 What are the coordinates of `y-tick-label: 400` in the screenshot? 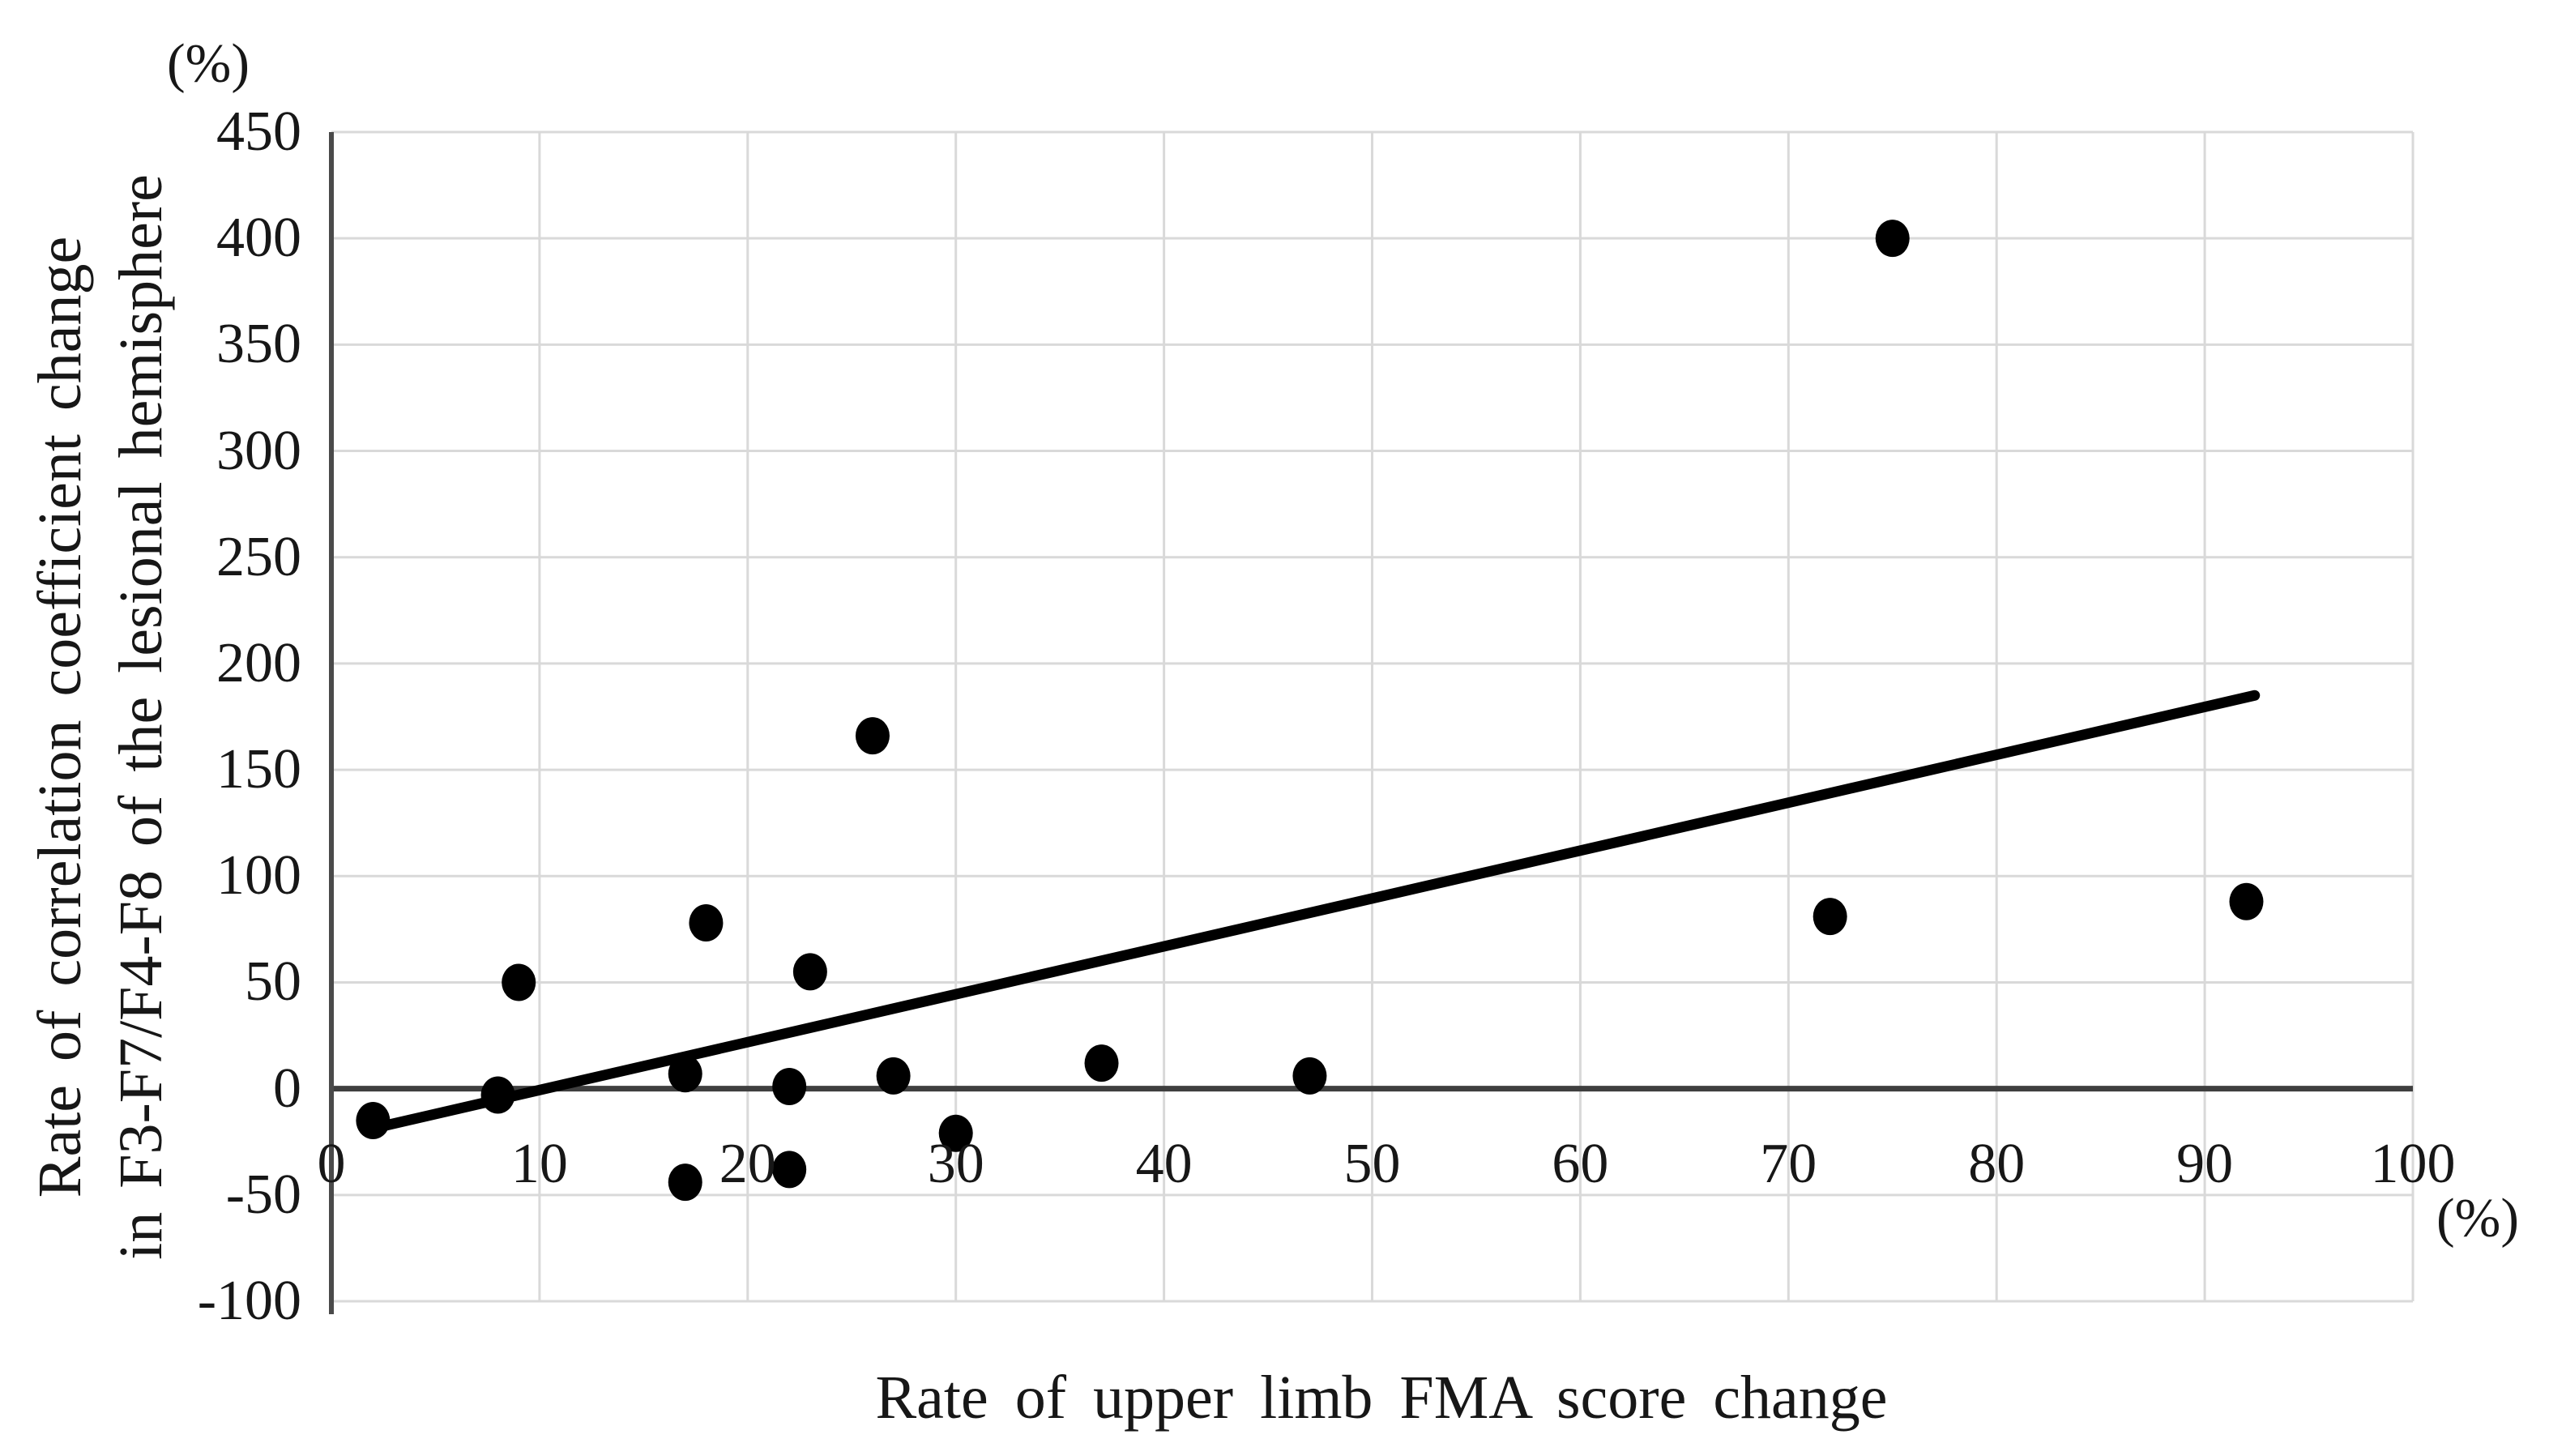 It's located at (258, 239).